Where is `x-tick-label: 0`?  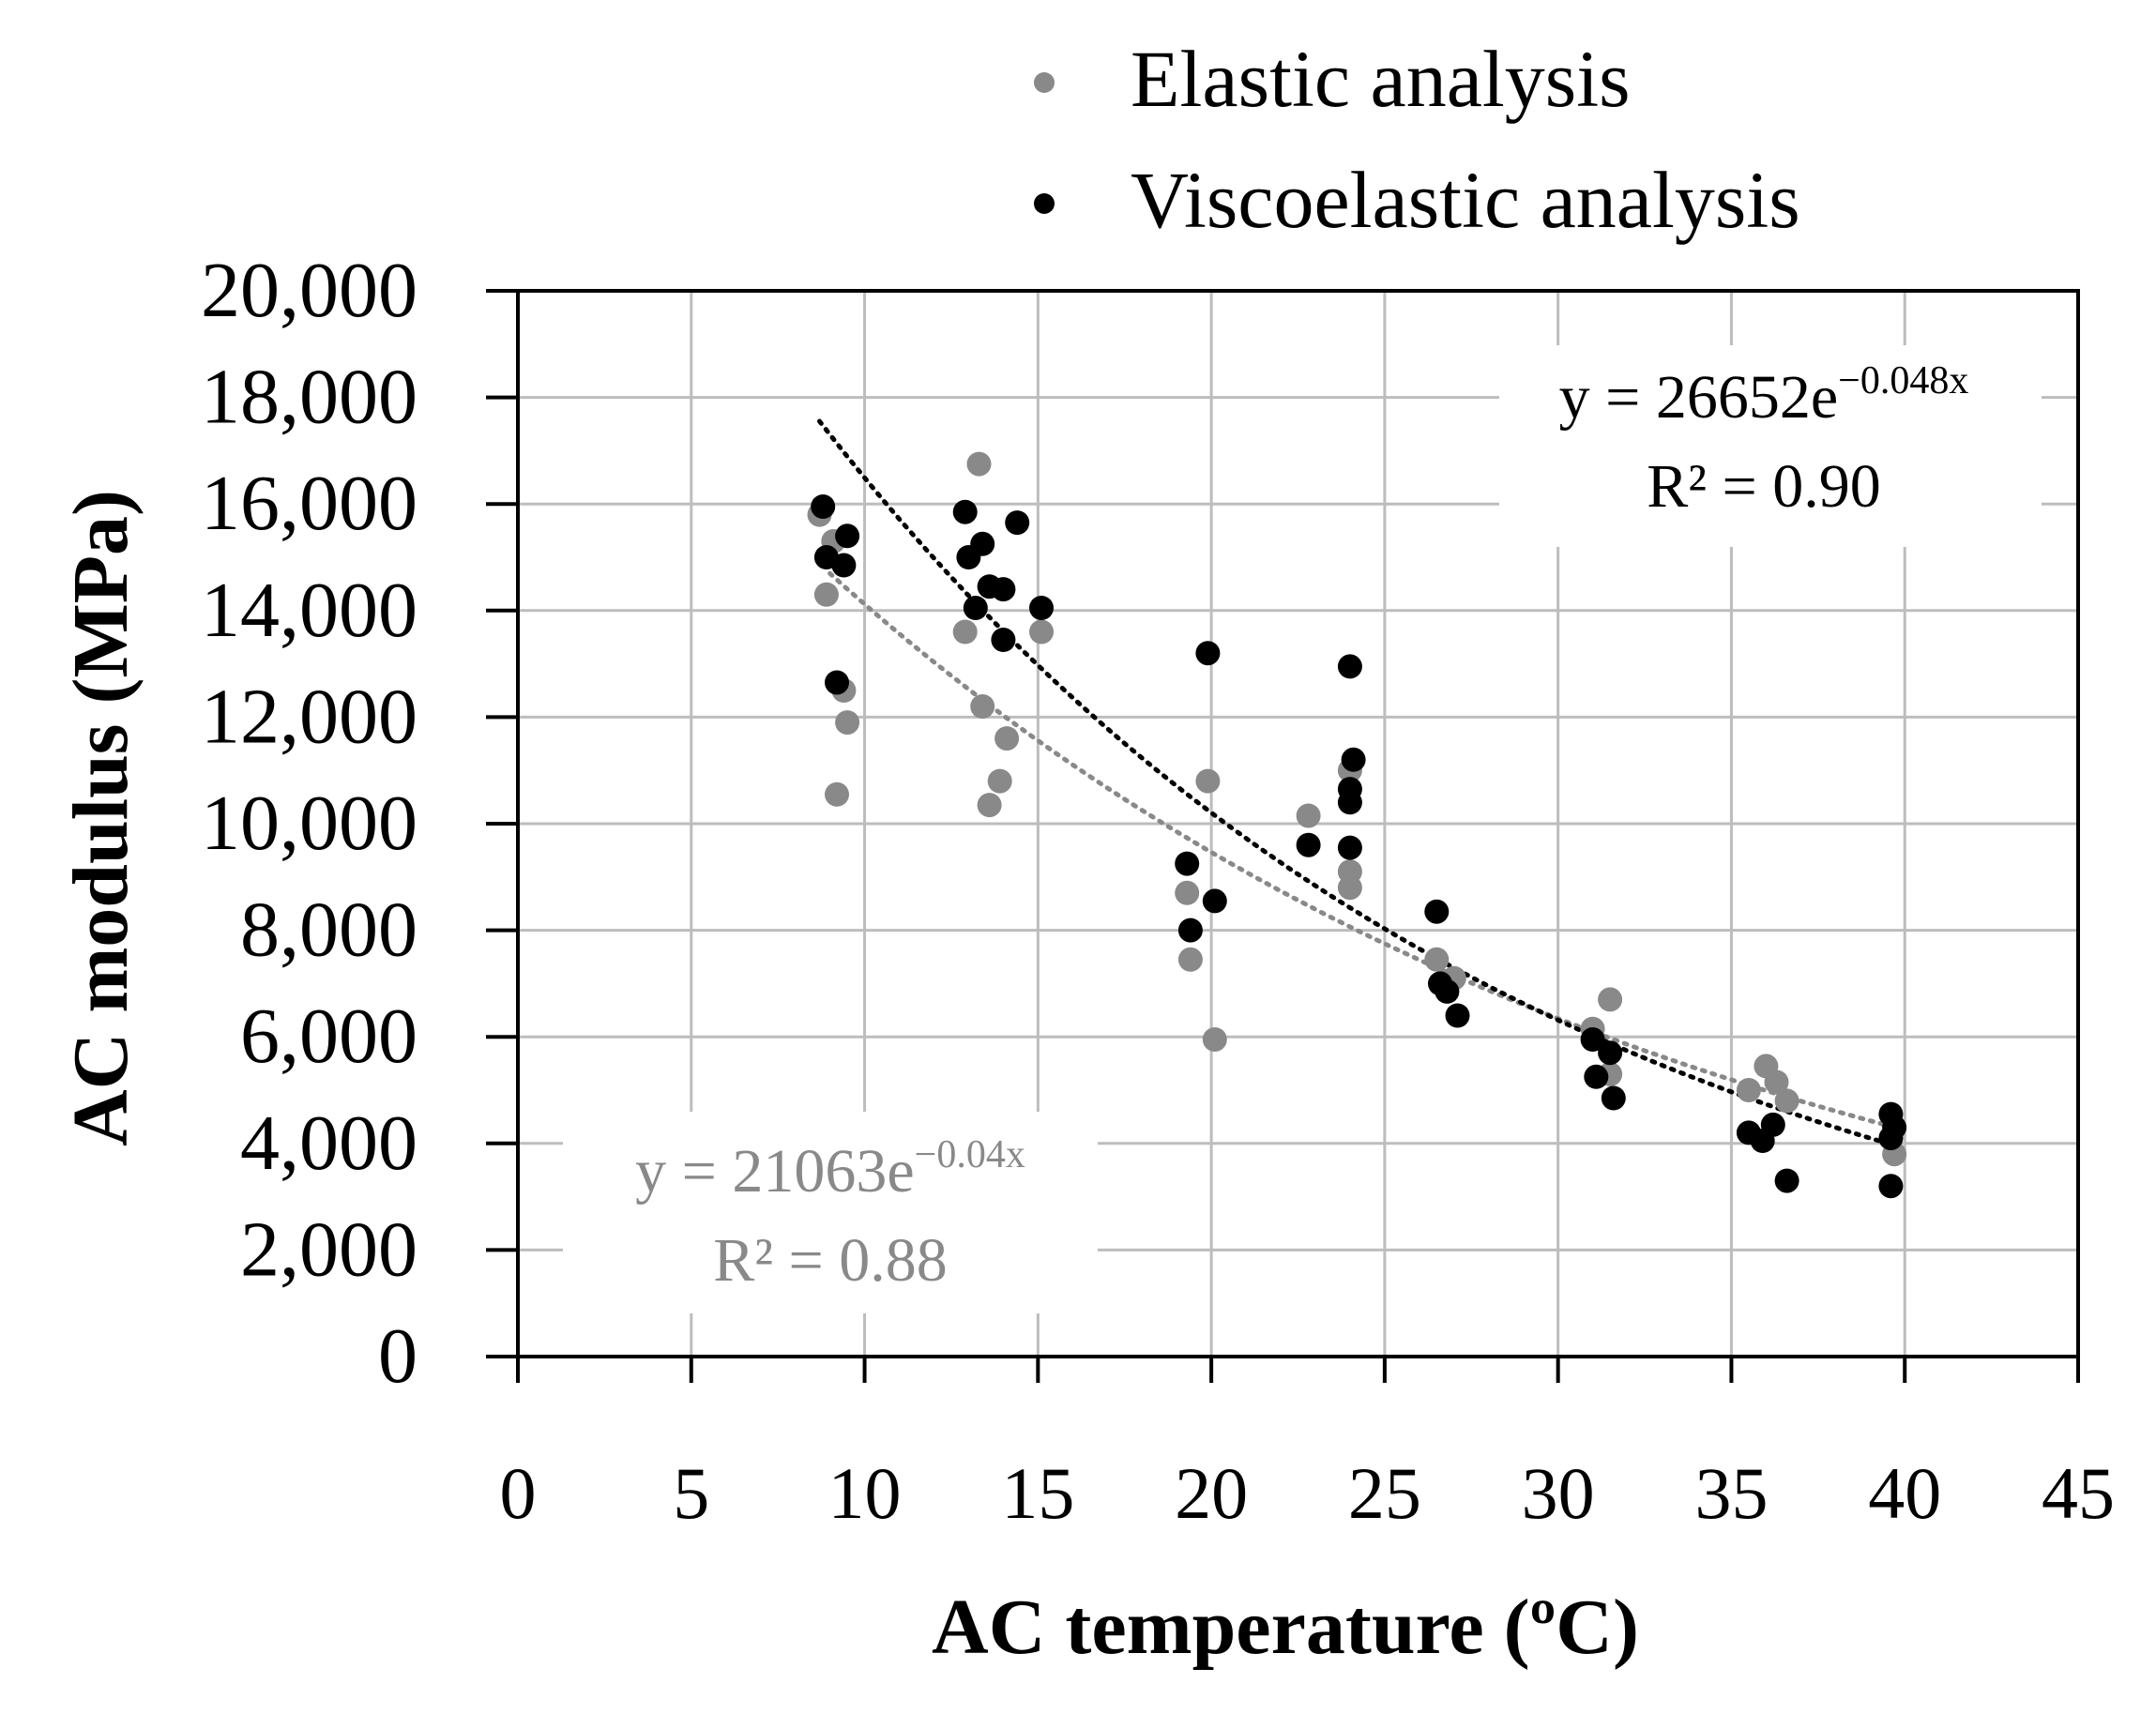 x-tick-label: 0 is located at coordinates (518, 1493).